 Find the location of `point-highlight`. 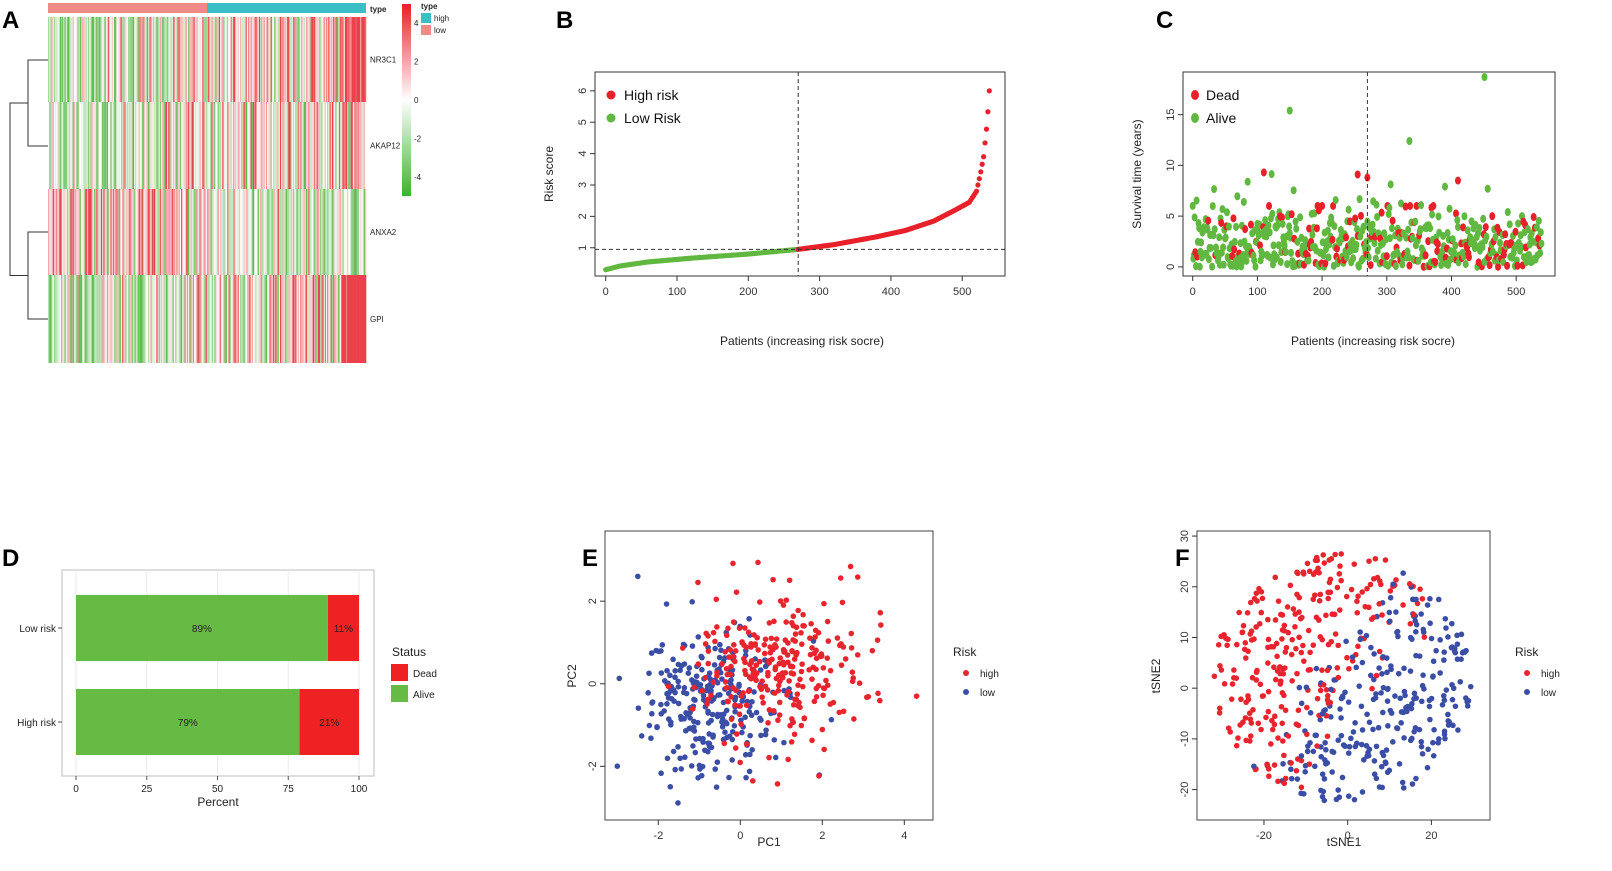

point-highlight is located at coordinates (1409, 141).